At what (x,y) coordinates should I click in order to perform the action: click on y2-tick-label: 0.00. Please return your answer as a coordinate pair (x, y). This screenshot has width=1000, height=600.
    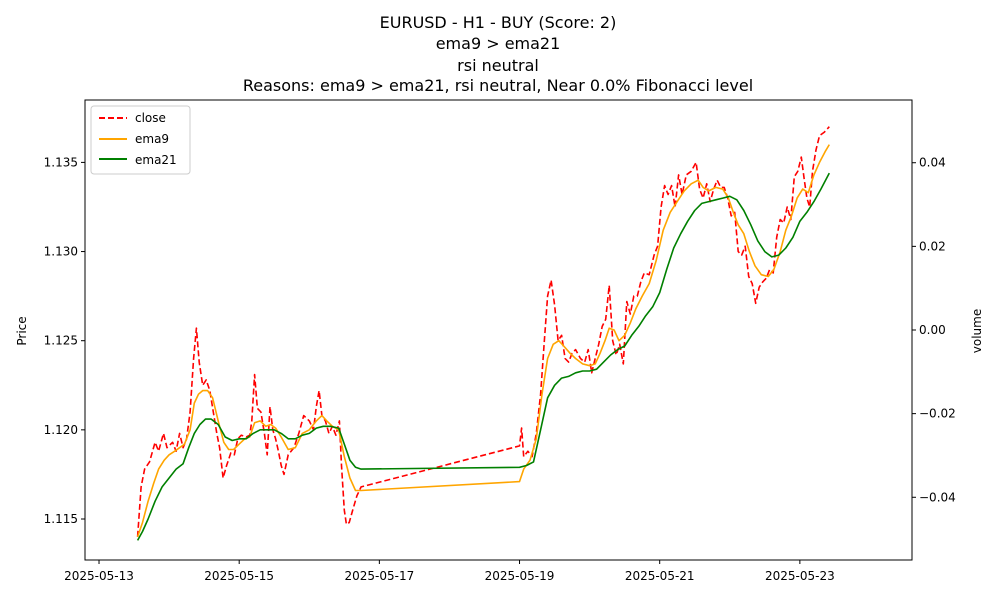
    Looking at the image, I should click on (932, 330).